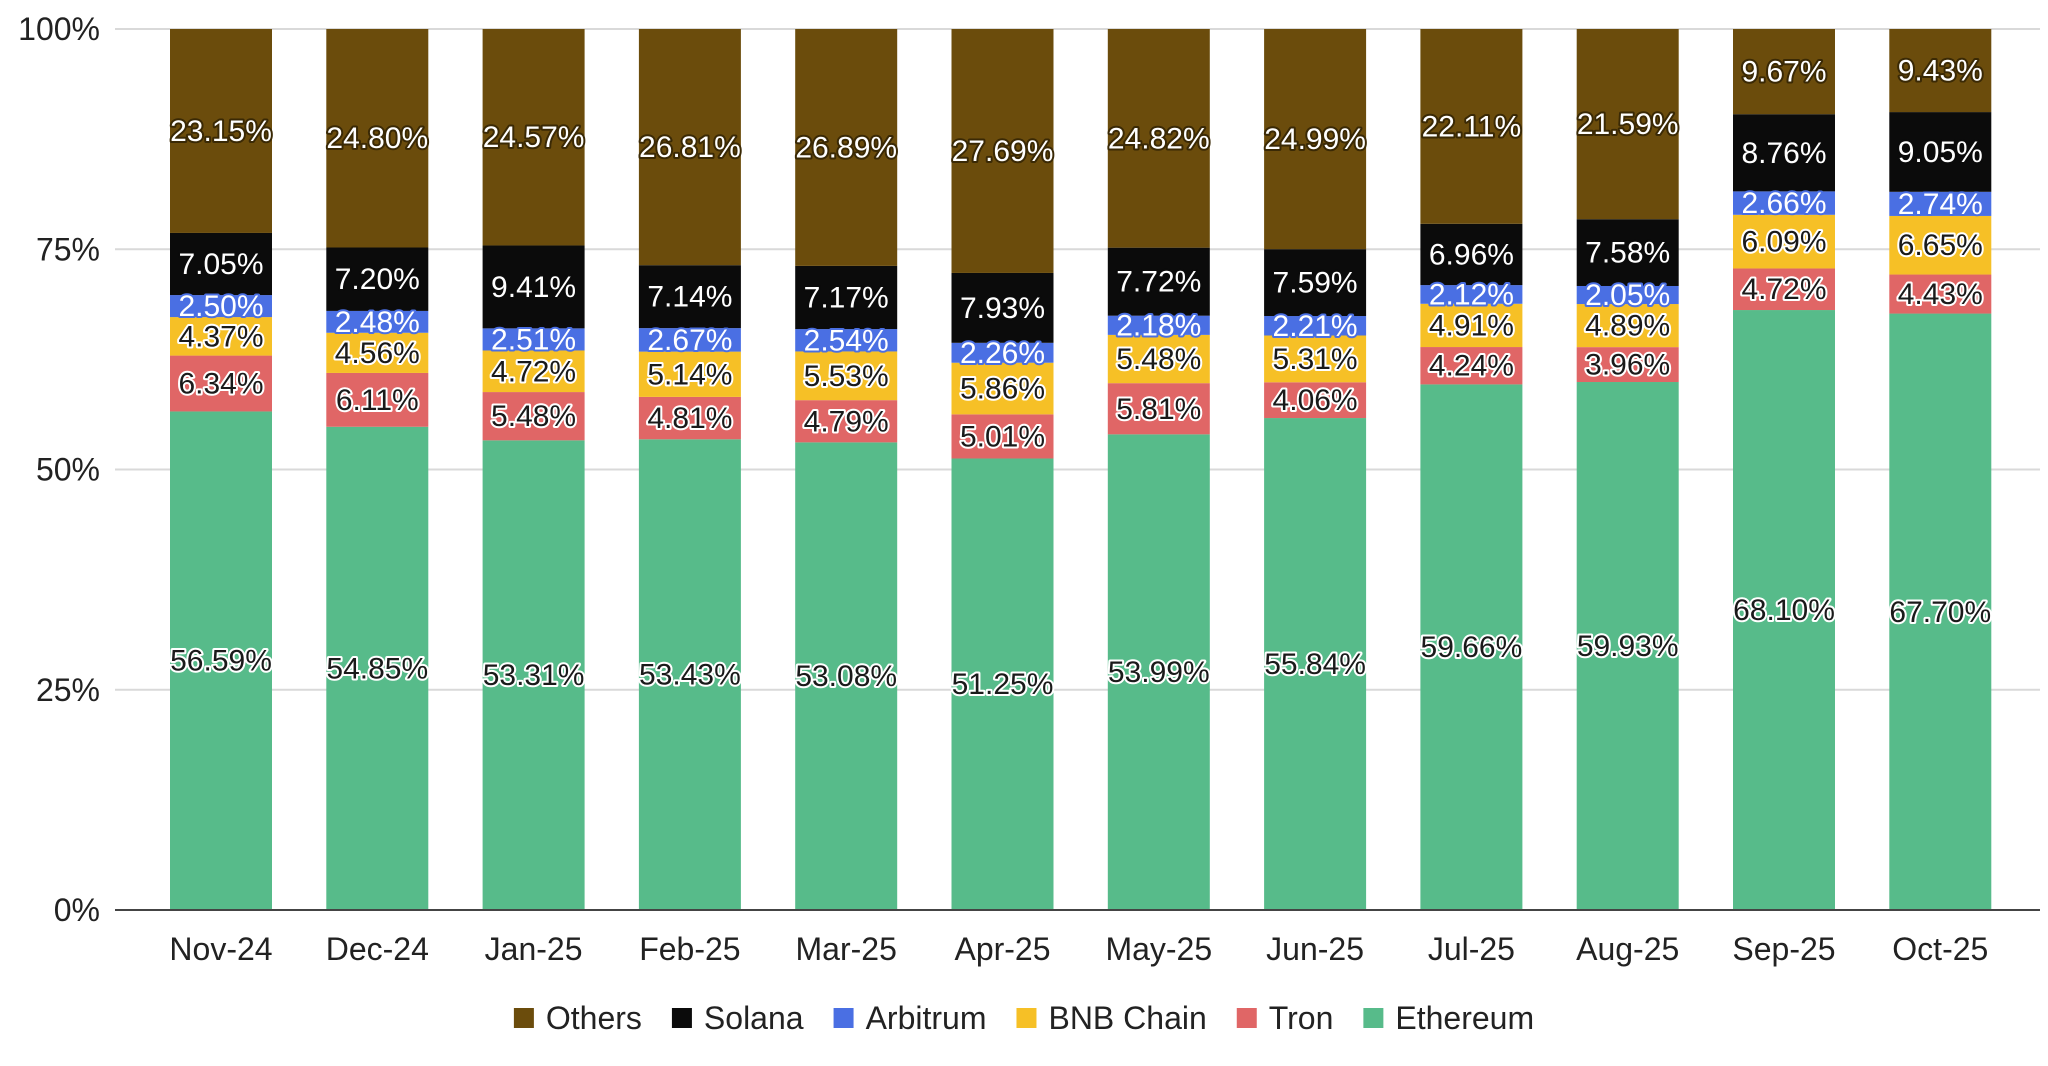 The height and width of the screenshot is (1066, 2048). What do you see at coordinates (681, 1018) in the screenshot?
I see `legend-swatch-solana` at bounding box center [681, 1018].